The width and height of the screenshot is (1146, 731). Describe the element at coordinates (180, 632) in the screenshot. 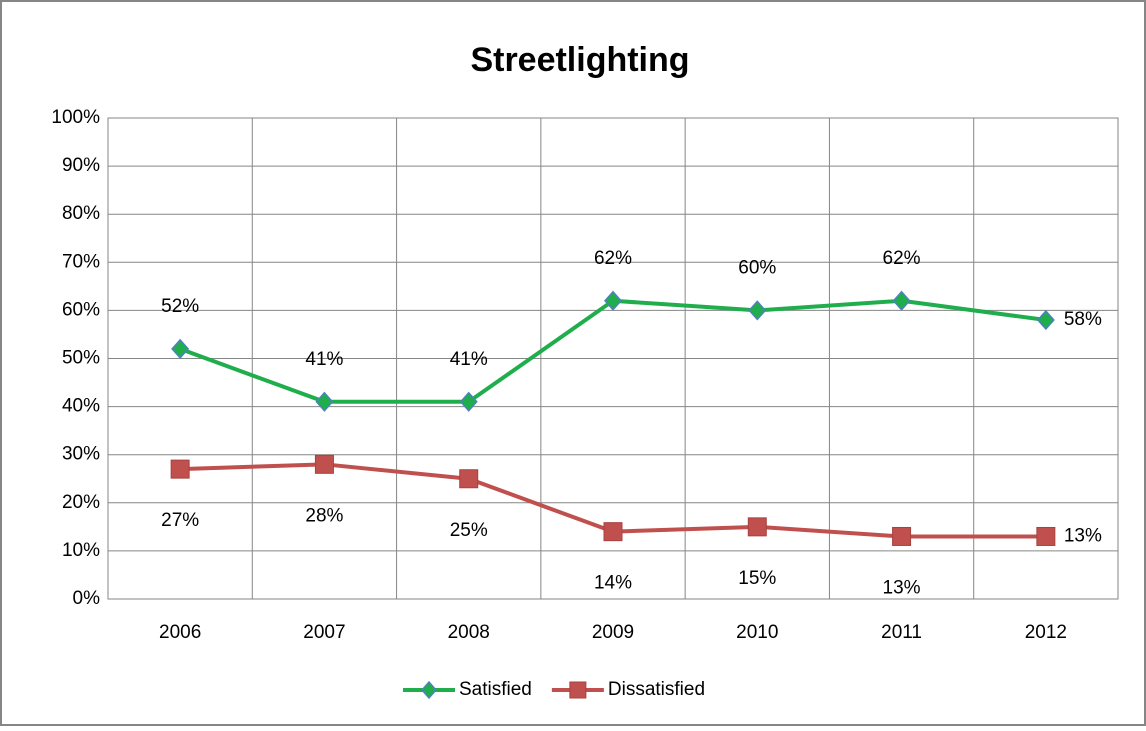

I see `x-tick-label: 2006` at that location.